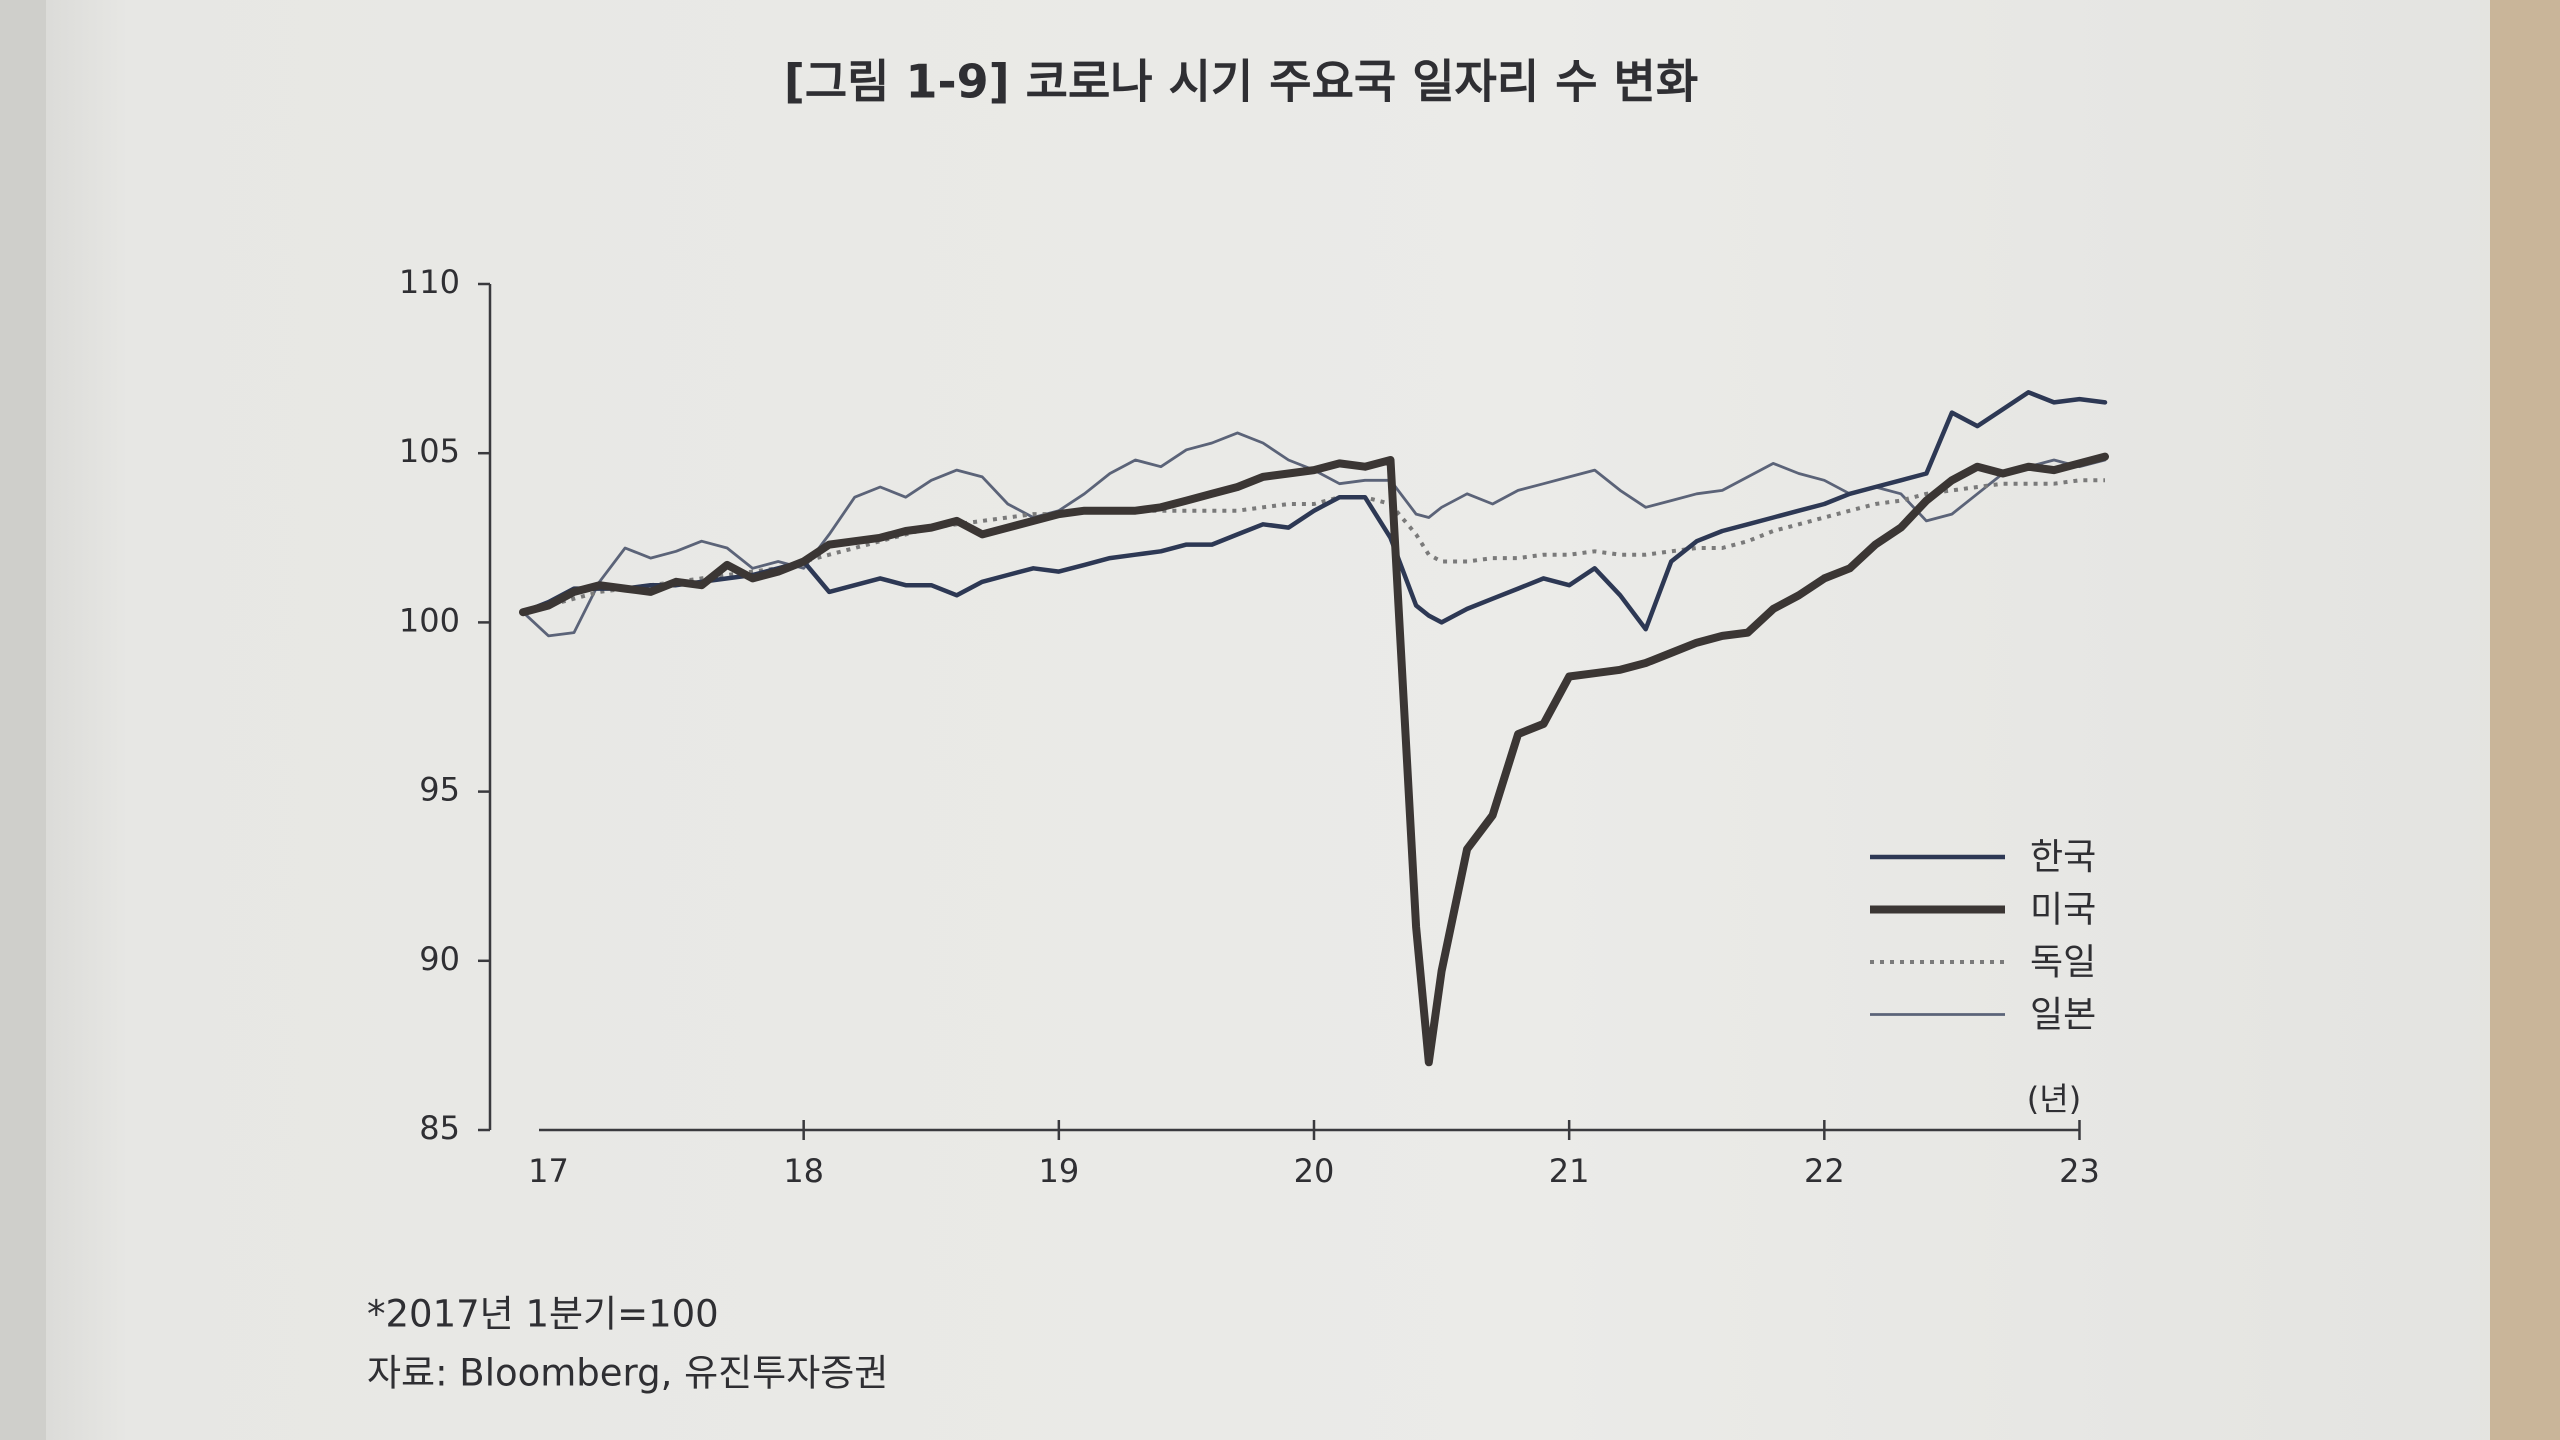  I want to click on y-tick-label: 100, so click(429, 620).